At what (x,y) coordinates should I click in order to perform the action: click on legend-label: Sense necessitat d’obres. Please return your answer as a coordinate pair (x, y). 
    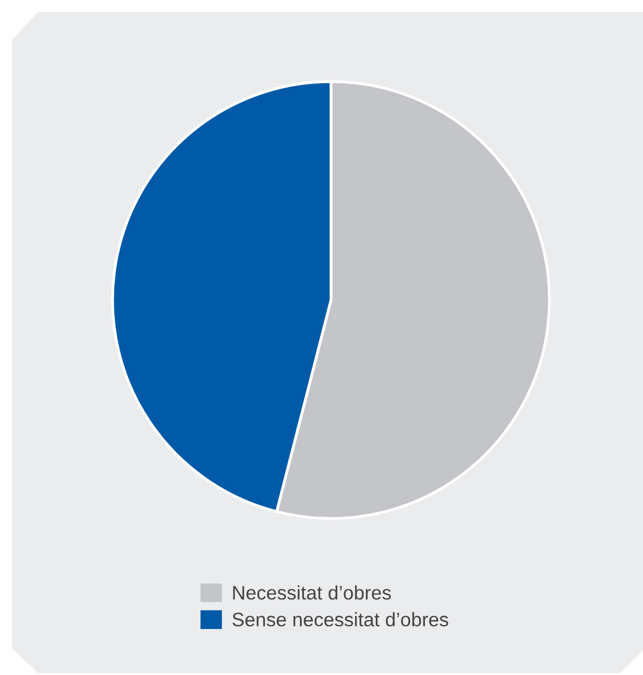
    Looking at the image, I should click on (340, 619).